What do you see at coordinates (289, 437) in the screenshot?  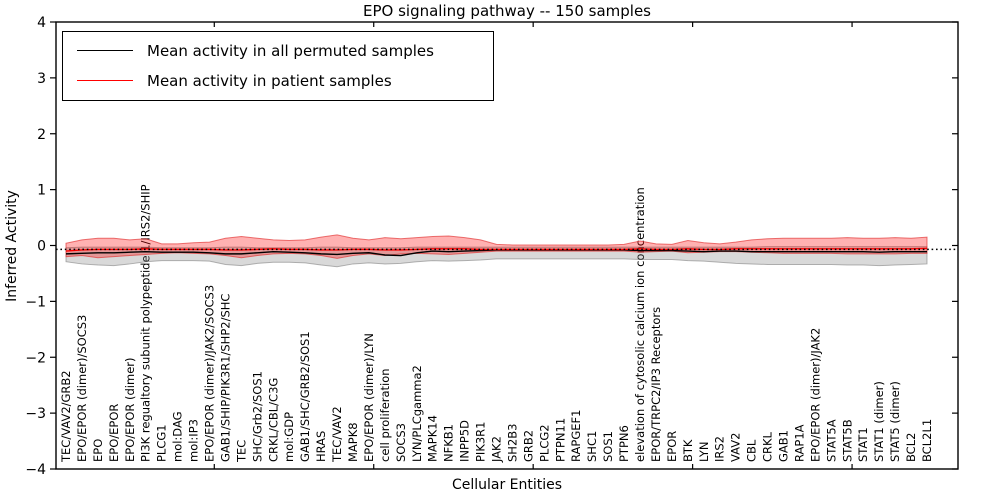 I see `x-category-label: mol:GDP` at bounding box center [289, 437].